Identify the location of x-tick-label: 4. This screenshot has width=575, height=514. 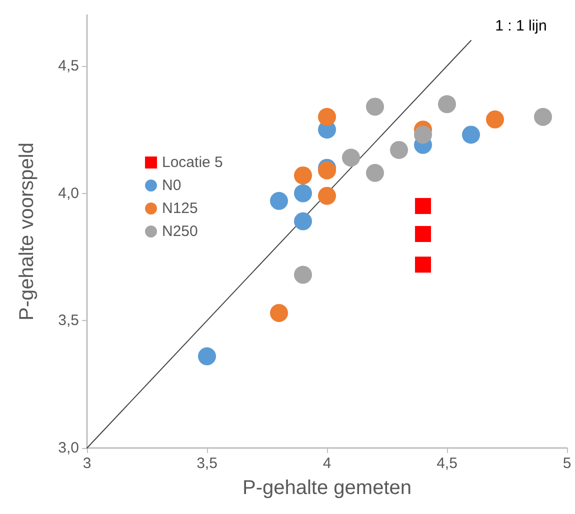
(327, 463).